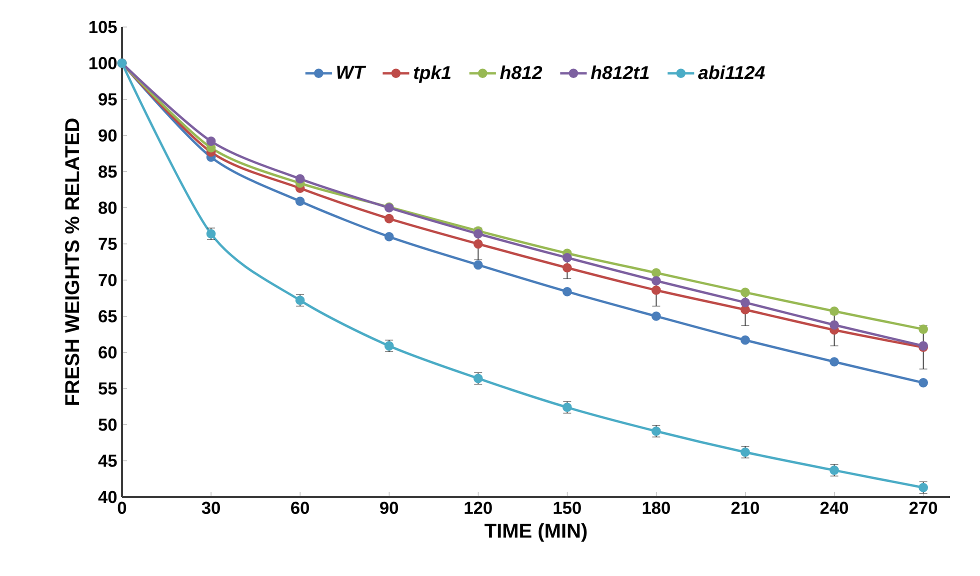 The height and width of the screenshot is (576, 980). Describe the element at coordinates (107, 280) in the screenshot. I see `y-tick-label: 70` at that location.